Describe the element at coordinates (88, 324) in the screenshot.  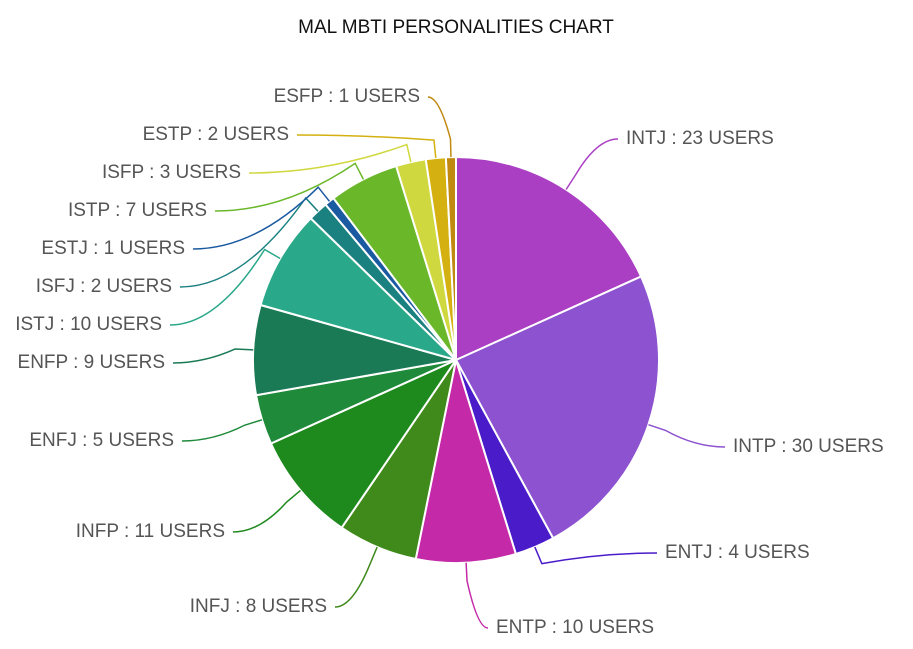
I see `data-label: ISTJ : 10 USERS` at that location.